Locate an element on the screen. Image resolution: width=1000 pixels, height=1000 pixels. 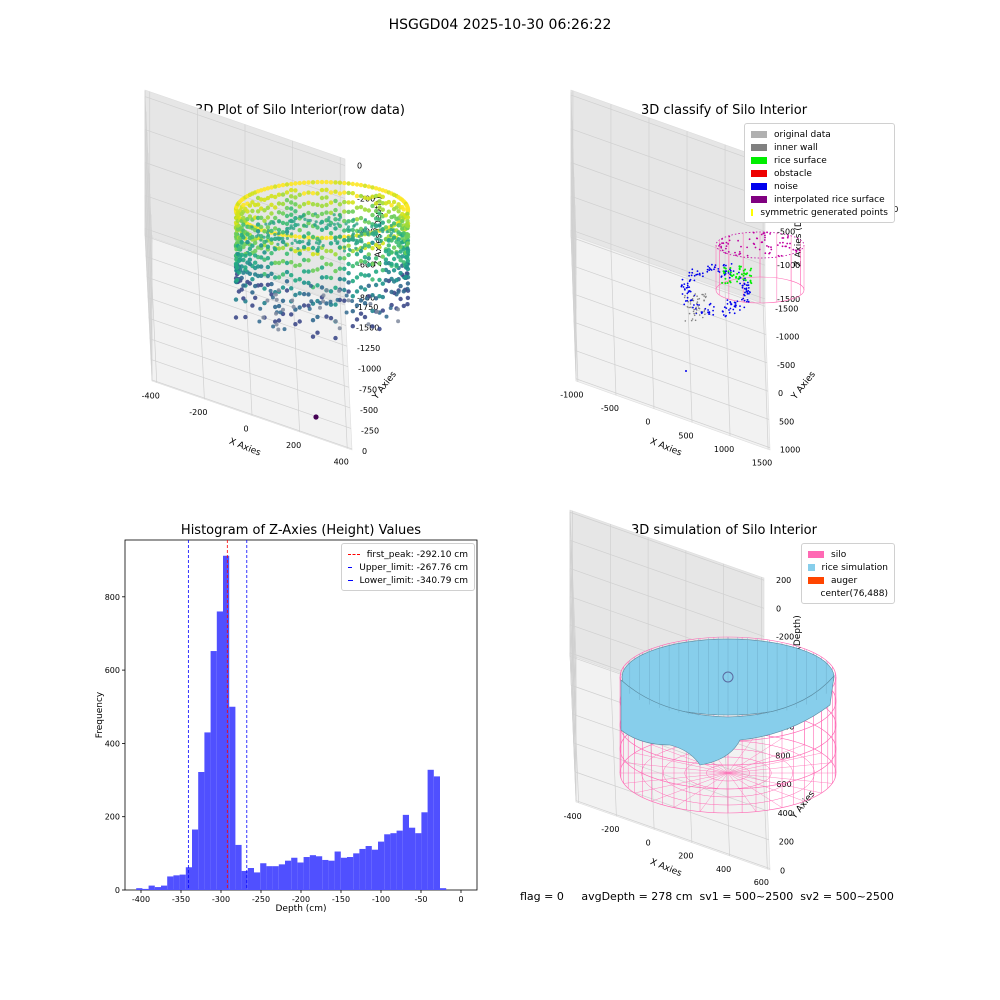
classify-legend-item: original data is located at coordinates (819, 134).